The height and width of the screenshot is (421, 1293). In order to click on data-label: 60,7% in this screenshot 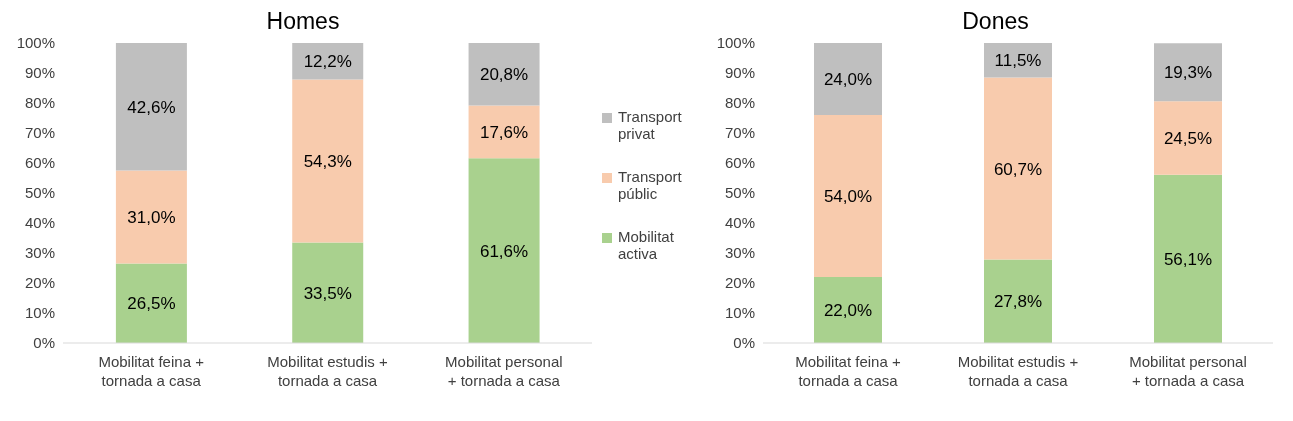, I will do `click(1018, 169)`.